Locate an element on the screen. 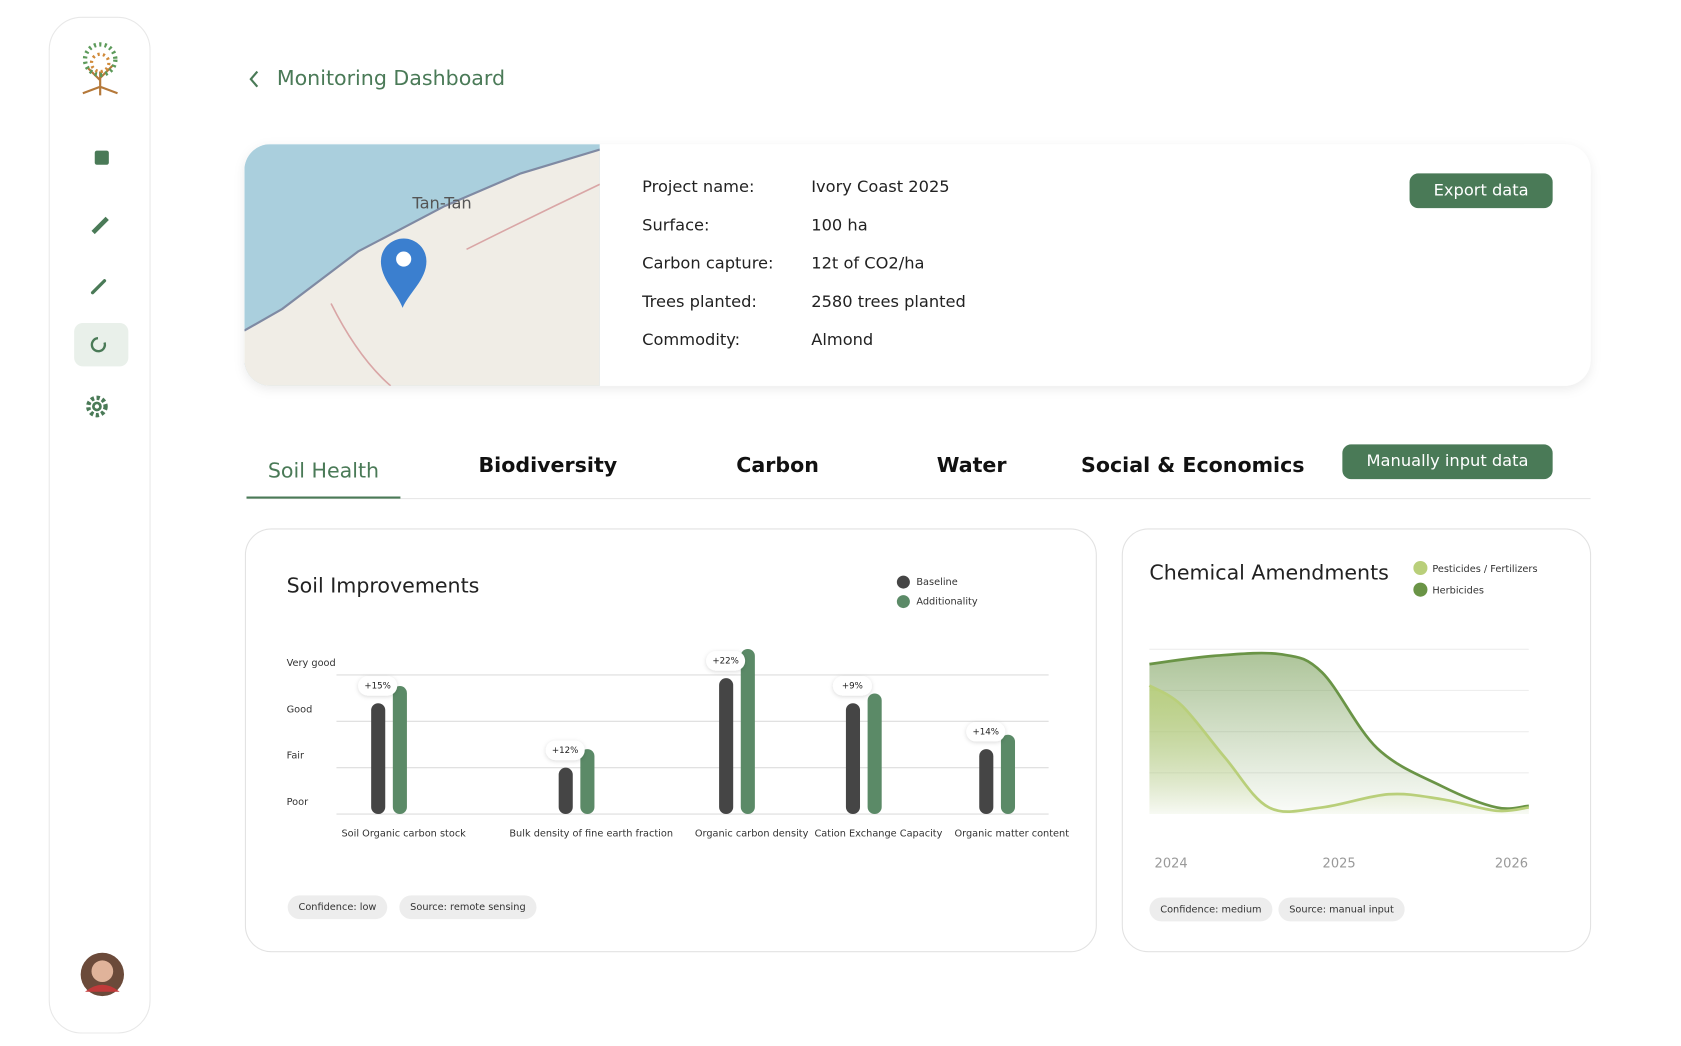 The height and width of the screenshot is (1046, 1681). icon-settings is located at coordinates (97, 406).